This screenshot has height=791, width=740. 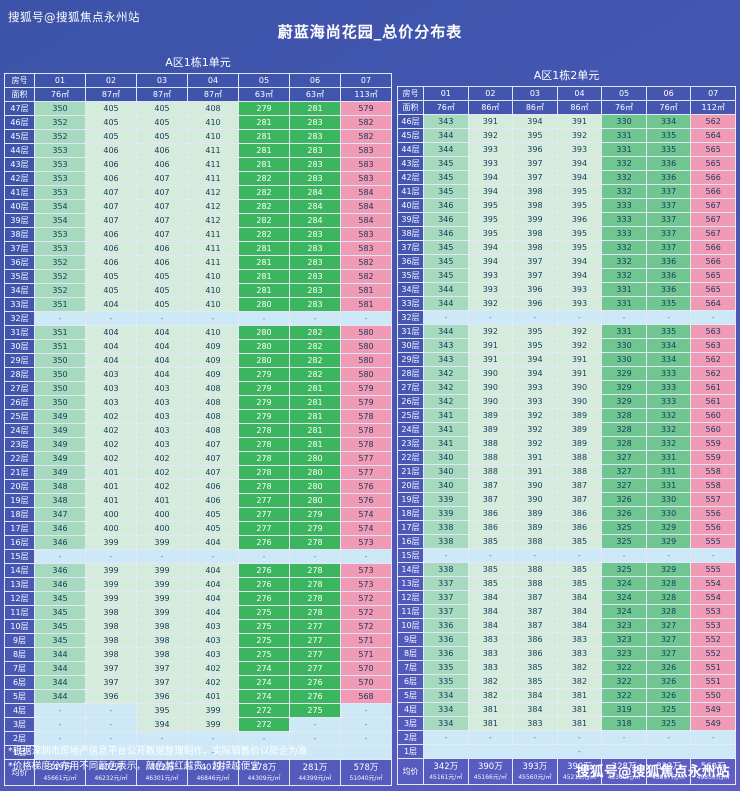 What do you see at coordinates (366, 768) in the screenshot?
I see `average-total-price: 578万` at bounding box center [366, 768].